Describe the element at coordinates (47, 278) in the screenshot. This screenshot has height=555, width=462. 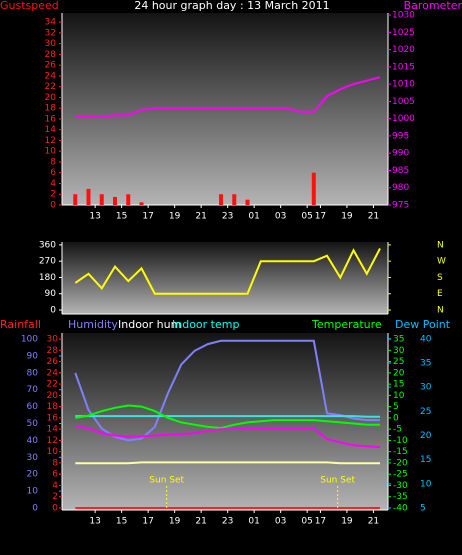
I see `y-tick-label: 180` at that location.